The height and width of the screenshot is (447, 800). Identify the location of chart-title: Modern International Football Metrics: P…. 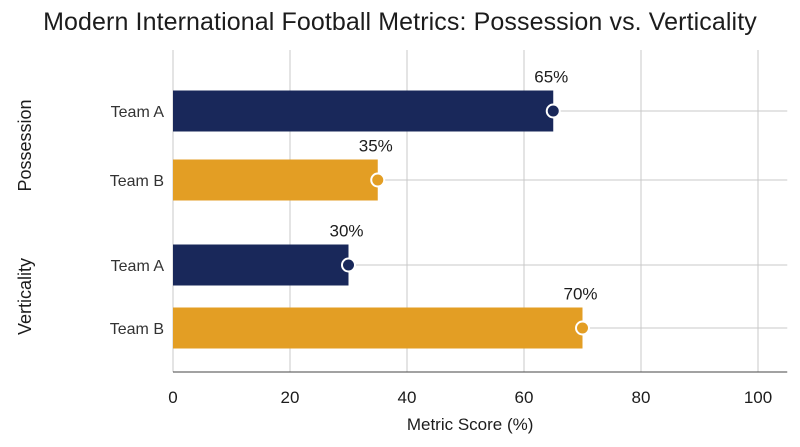
(400, 22).